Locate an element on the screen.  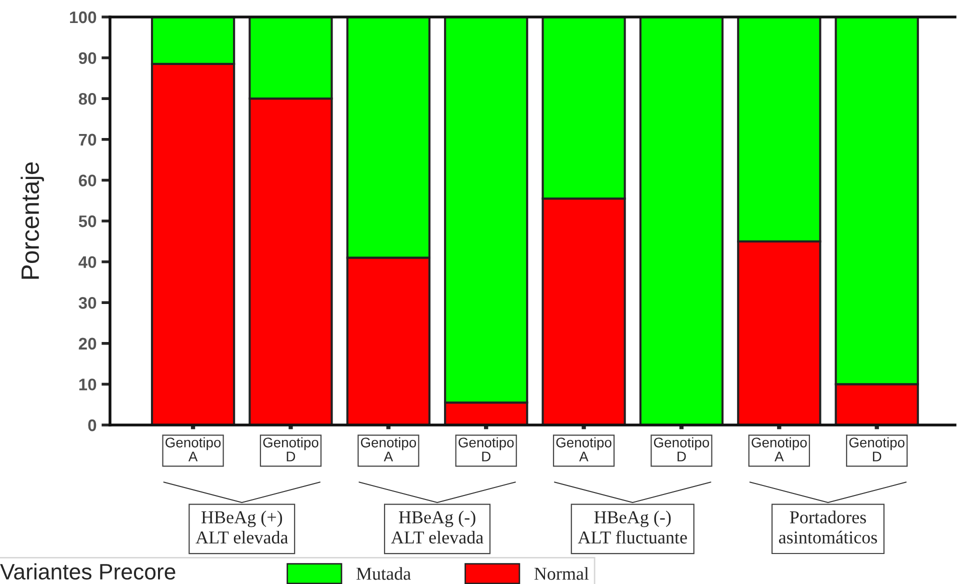
y-tick-label: 70 is located at coordinates (87, 140).